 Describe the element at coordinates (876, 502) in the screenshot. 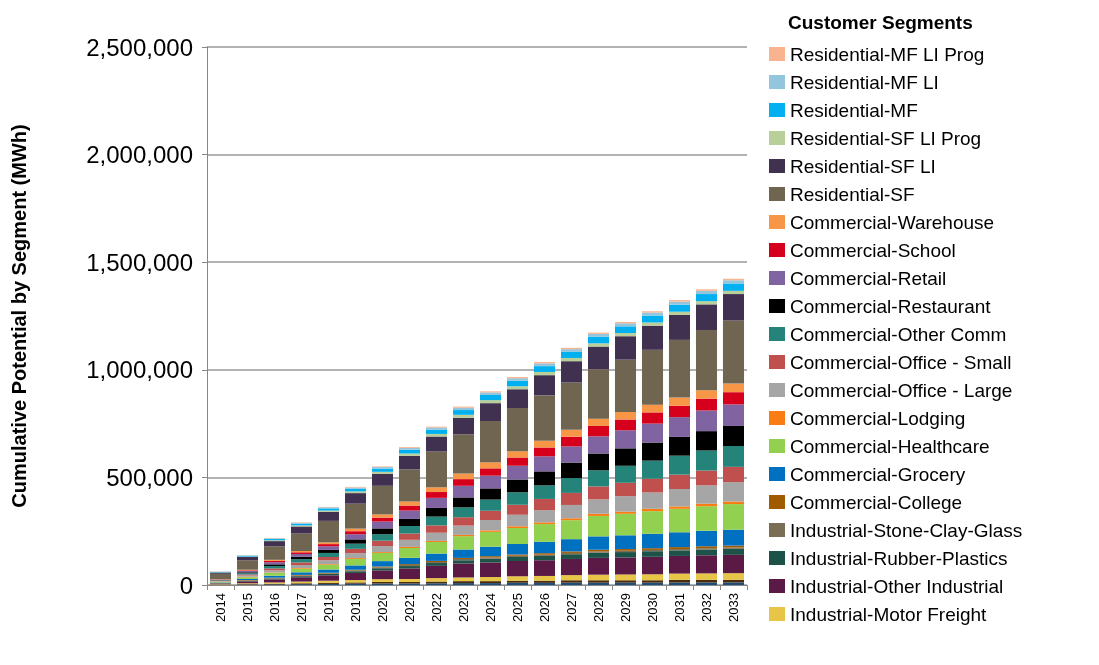

I see `legend-label: Commercial-College` at that location.